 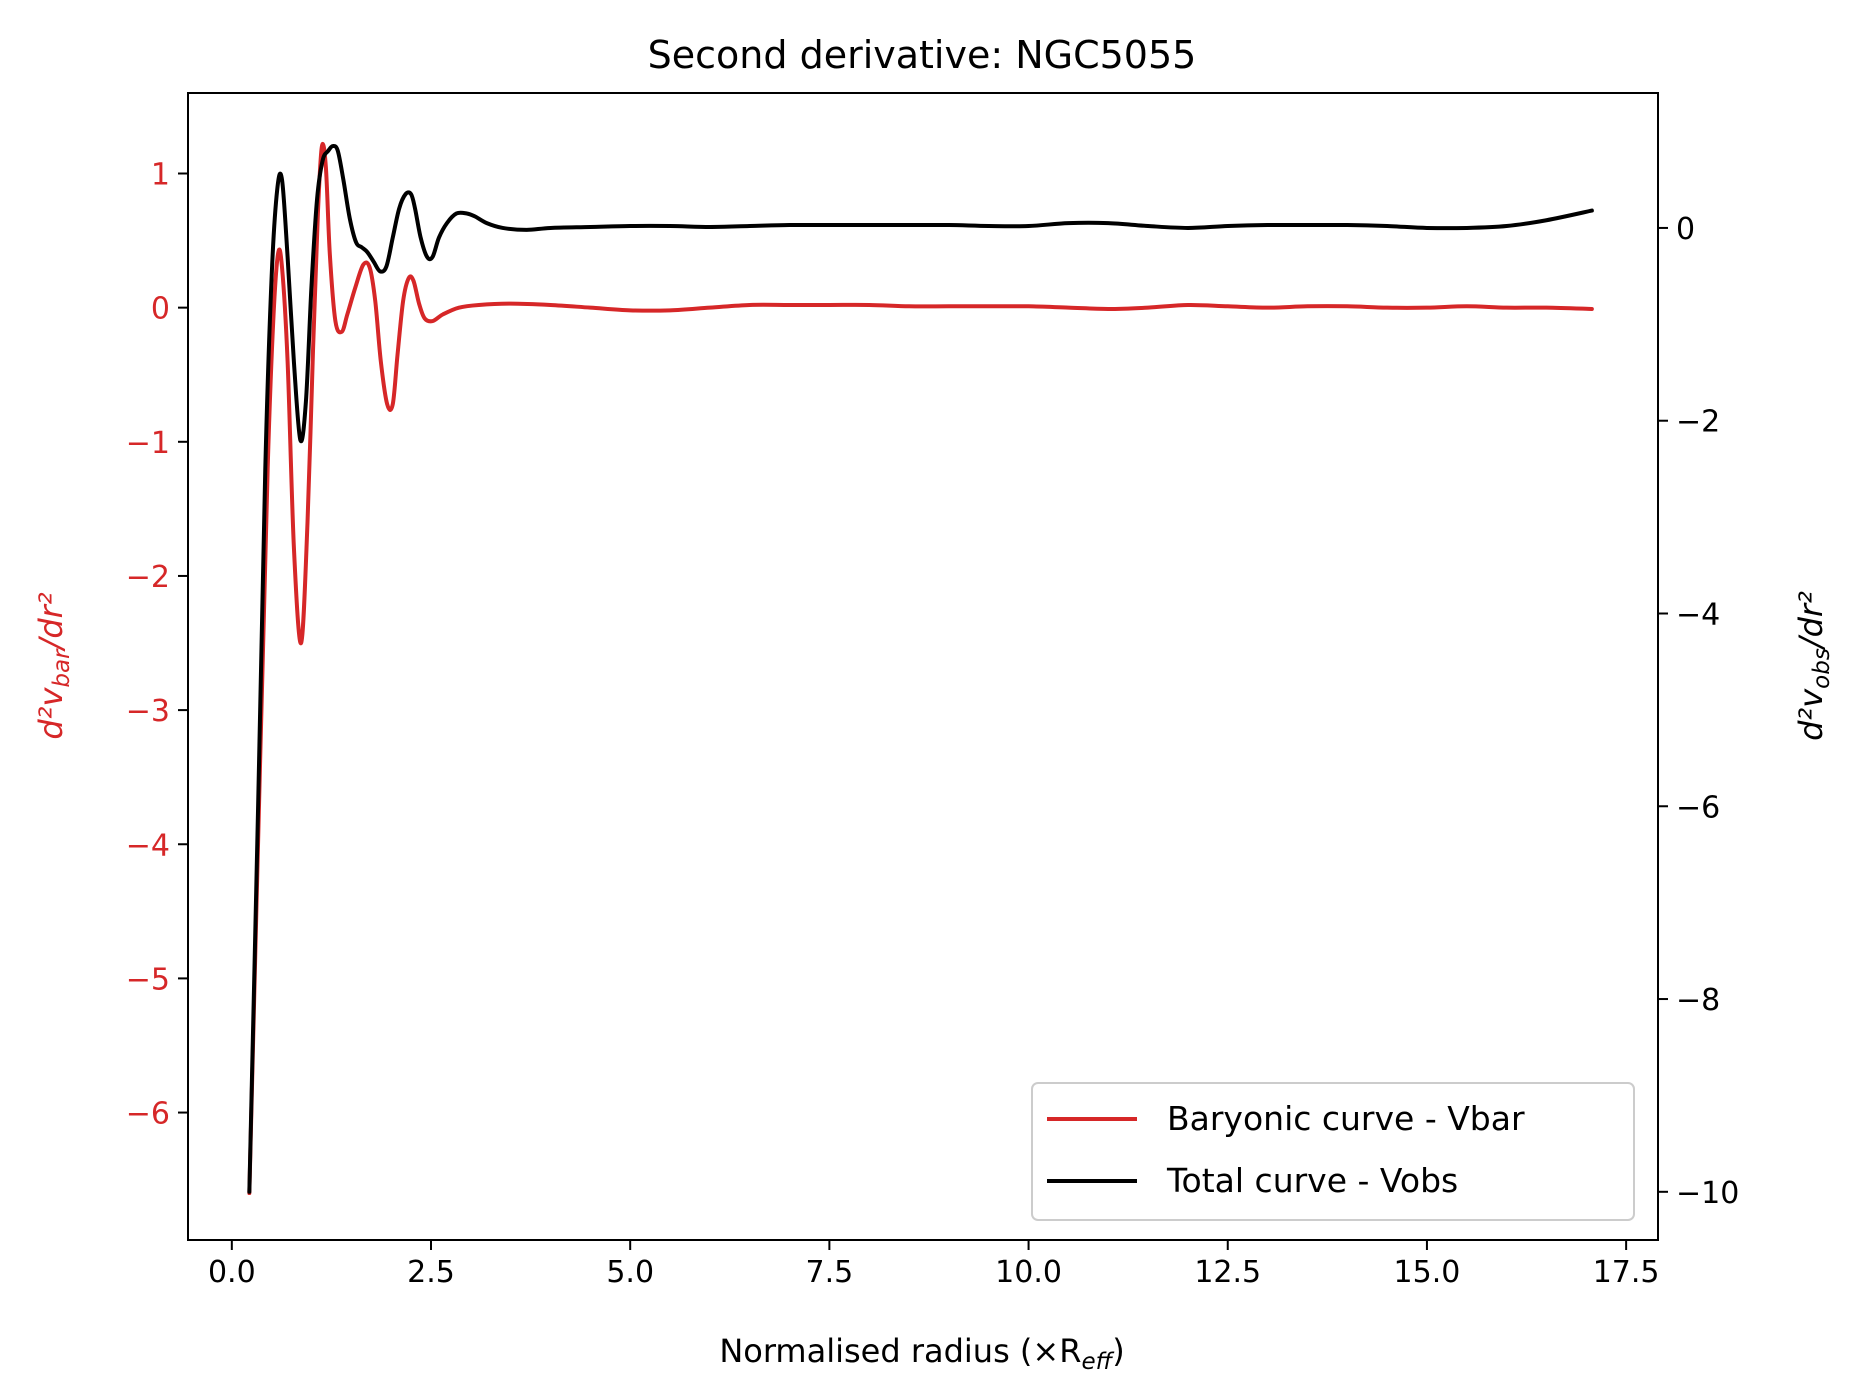 What do you see at coordinates (232, 1272) in the screenshot?
I see `x-tick-label: 0.0` at bounding box center [232, 1272].